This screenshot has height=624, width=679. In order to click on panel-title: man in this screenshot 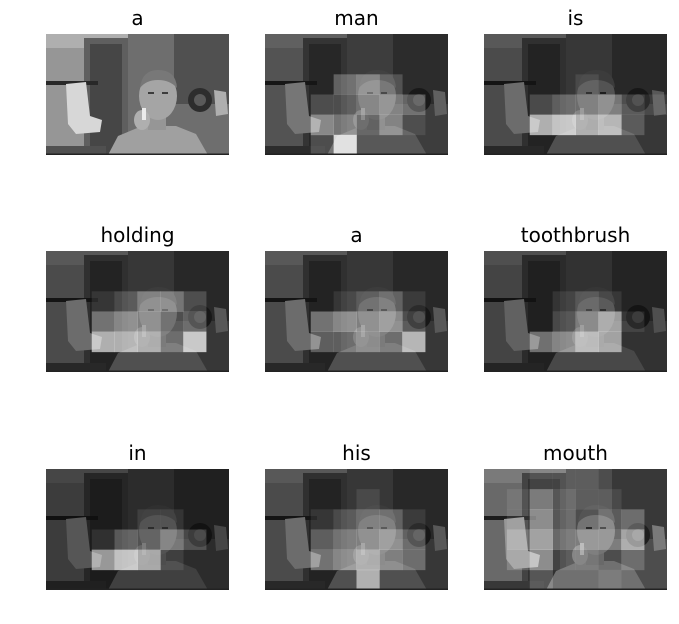, I will do `click(356, 18)`.